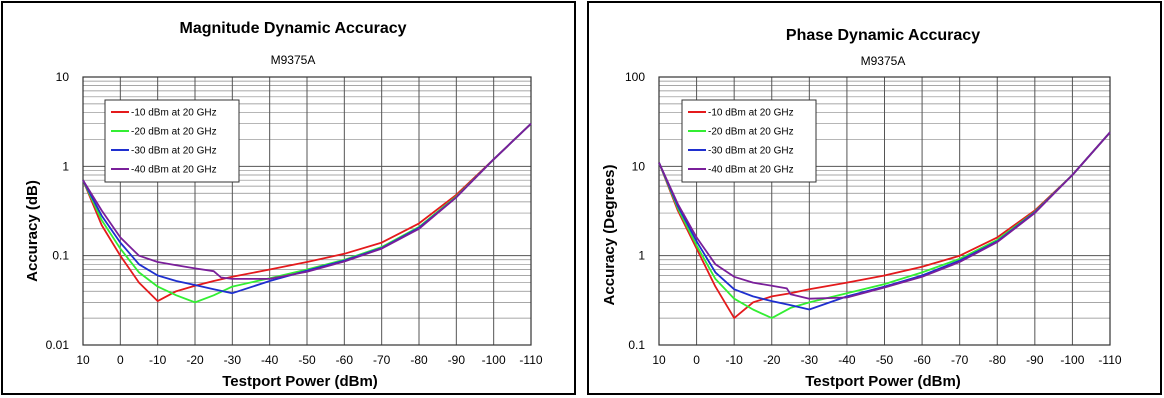  What do you see at coordinates (32, 231) in the screenshot?
I see `y-axis-label: Accuracy (dB)` at bounding box center [32, 231].